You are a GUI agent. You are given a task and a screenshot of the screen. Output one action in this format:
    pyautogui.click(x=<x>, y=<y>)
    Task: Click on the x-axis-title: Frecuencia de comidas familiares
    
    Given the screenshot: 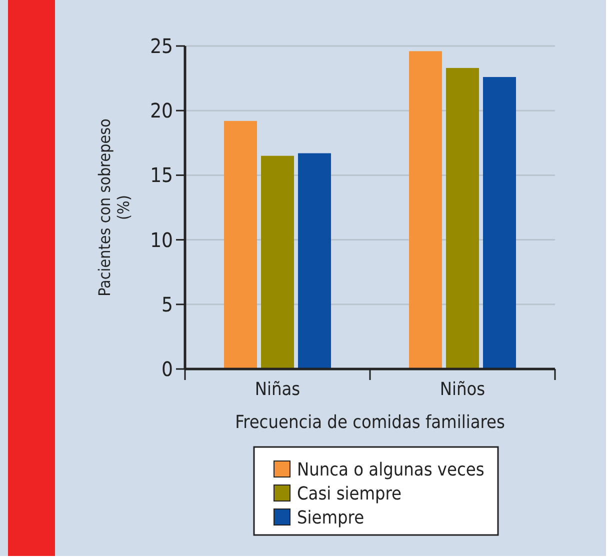 What is the action you would take?
    pyautogui.click(x=370, y=422)
    